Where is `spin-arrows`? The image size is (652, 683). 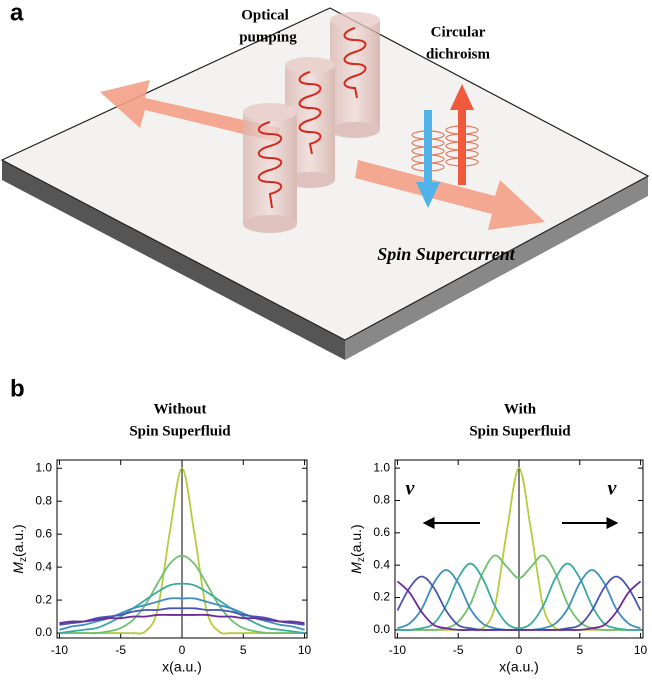
spin-arrows is located at coordinates (322, 155).